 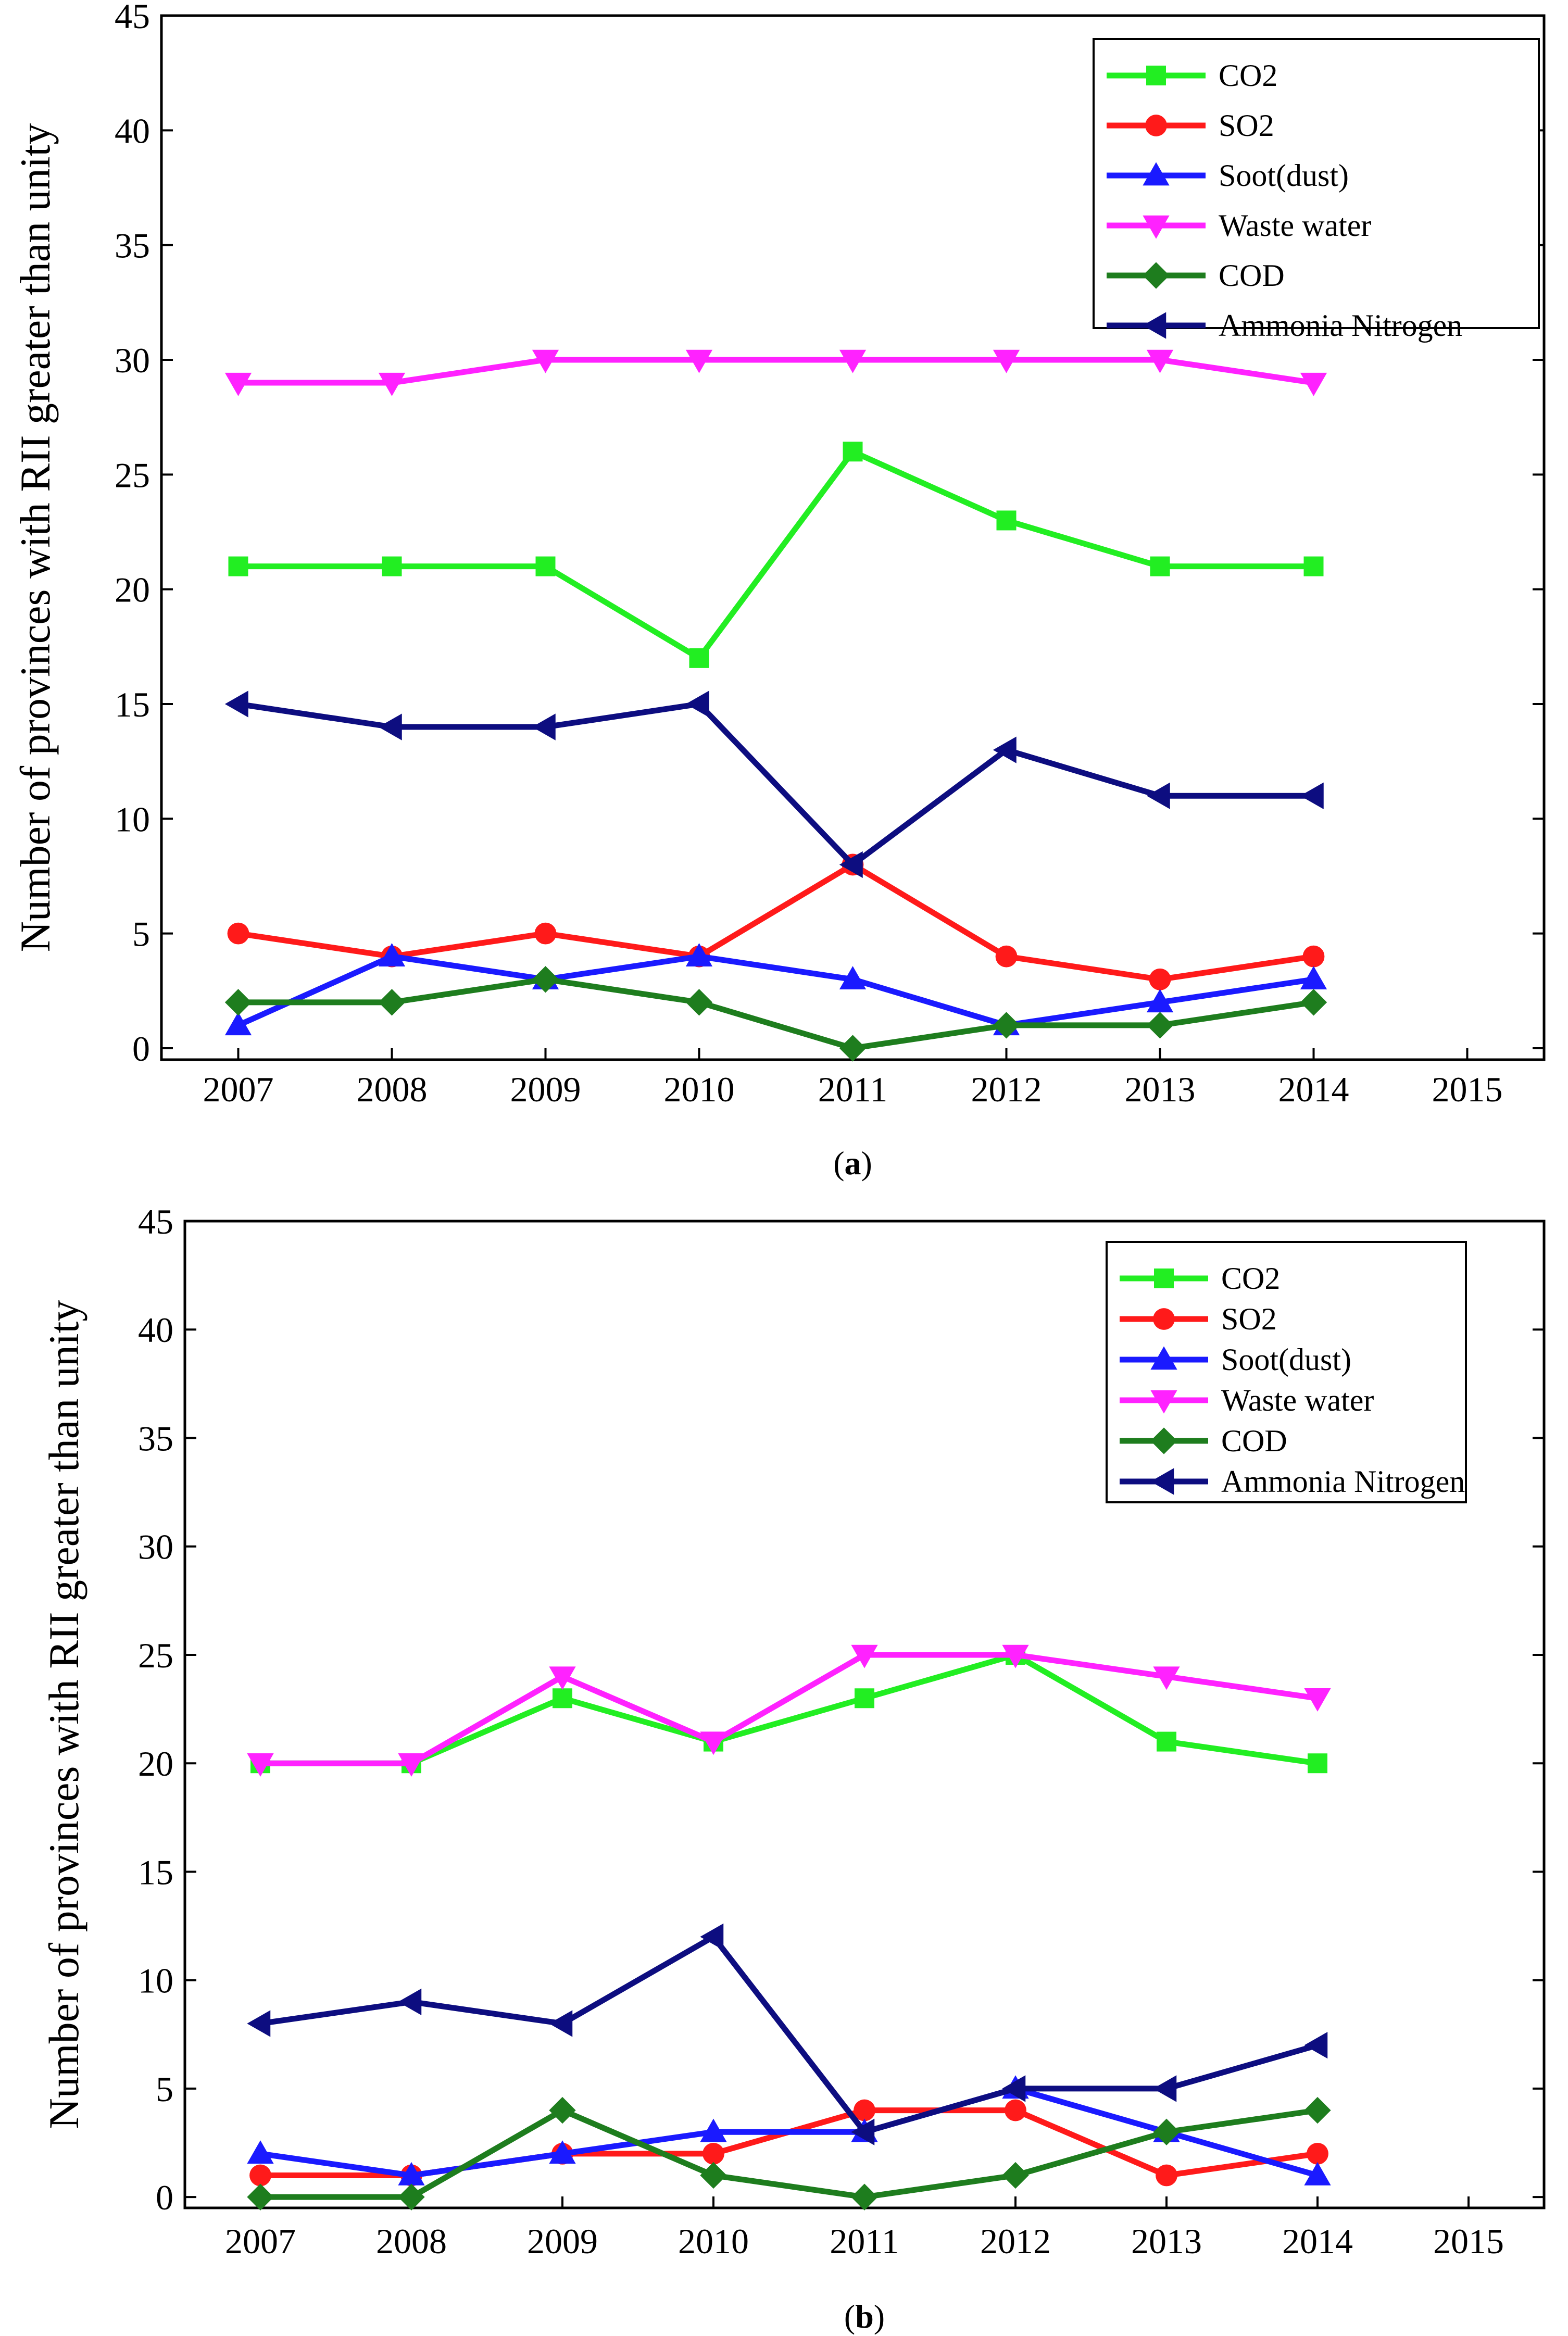 I want to click on series-soot-dust, so click(x=775, y=990).